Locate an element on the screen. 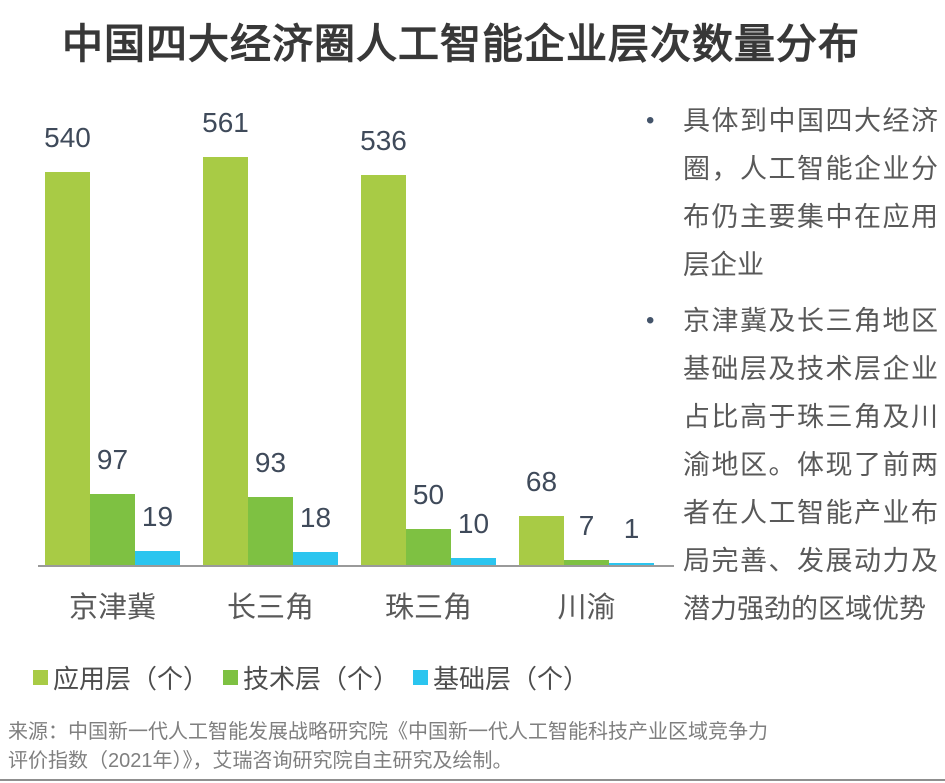  value-label-川渝-series-1: 68 is located at coordinates (541, 481).